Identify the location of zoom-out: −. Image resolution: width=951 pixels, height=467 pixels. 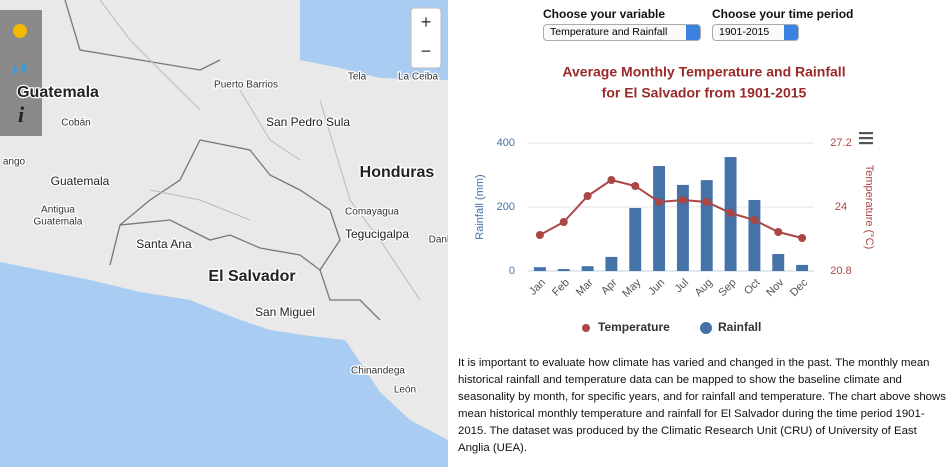
(426, 51).